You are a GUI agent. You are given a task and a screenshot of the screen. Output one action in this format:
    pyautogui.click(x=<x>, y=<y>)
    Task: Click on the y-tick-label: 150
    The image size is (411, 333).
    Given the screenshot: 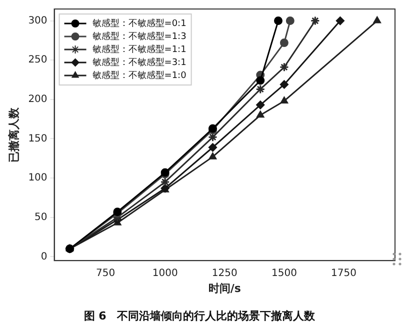 What is the action you would take?
    pyautogui.click(x=38, y=138)
    